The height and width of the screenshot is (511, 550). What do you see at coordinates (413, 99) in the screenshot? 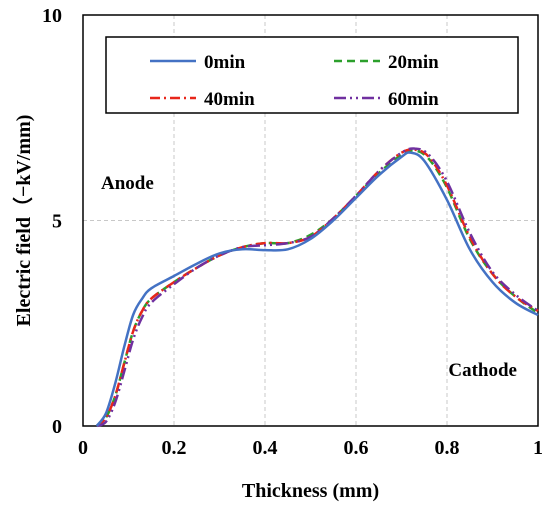
I see `legend-label: 60min` at bounding box center [413, 99].